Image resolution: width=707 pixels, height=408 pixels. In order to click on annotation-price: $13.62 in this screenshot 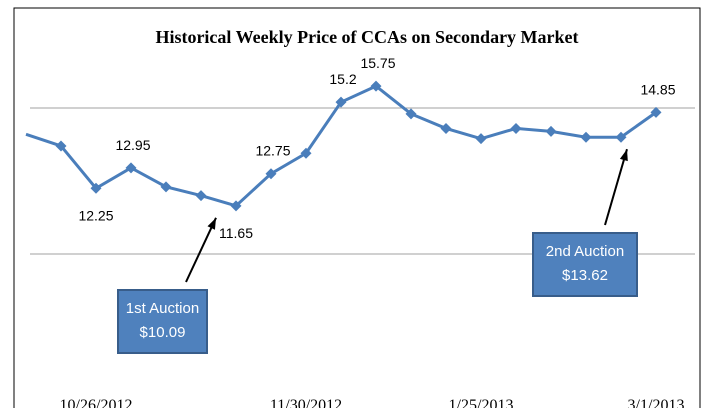, I will do `click(585, 275)`.